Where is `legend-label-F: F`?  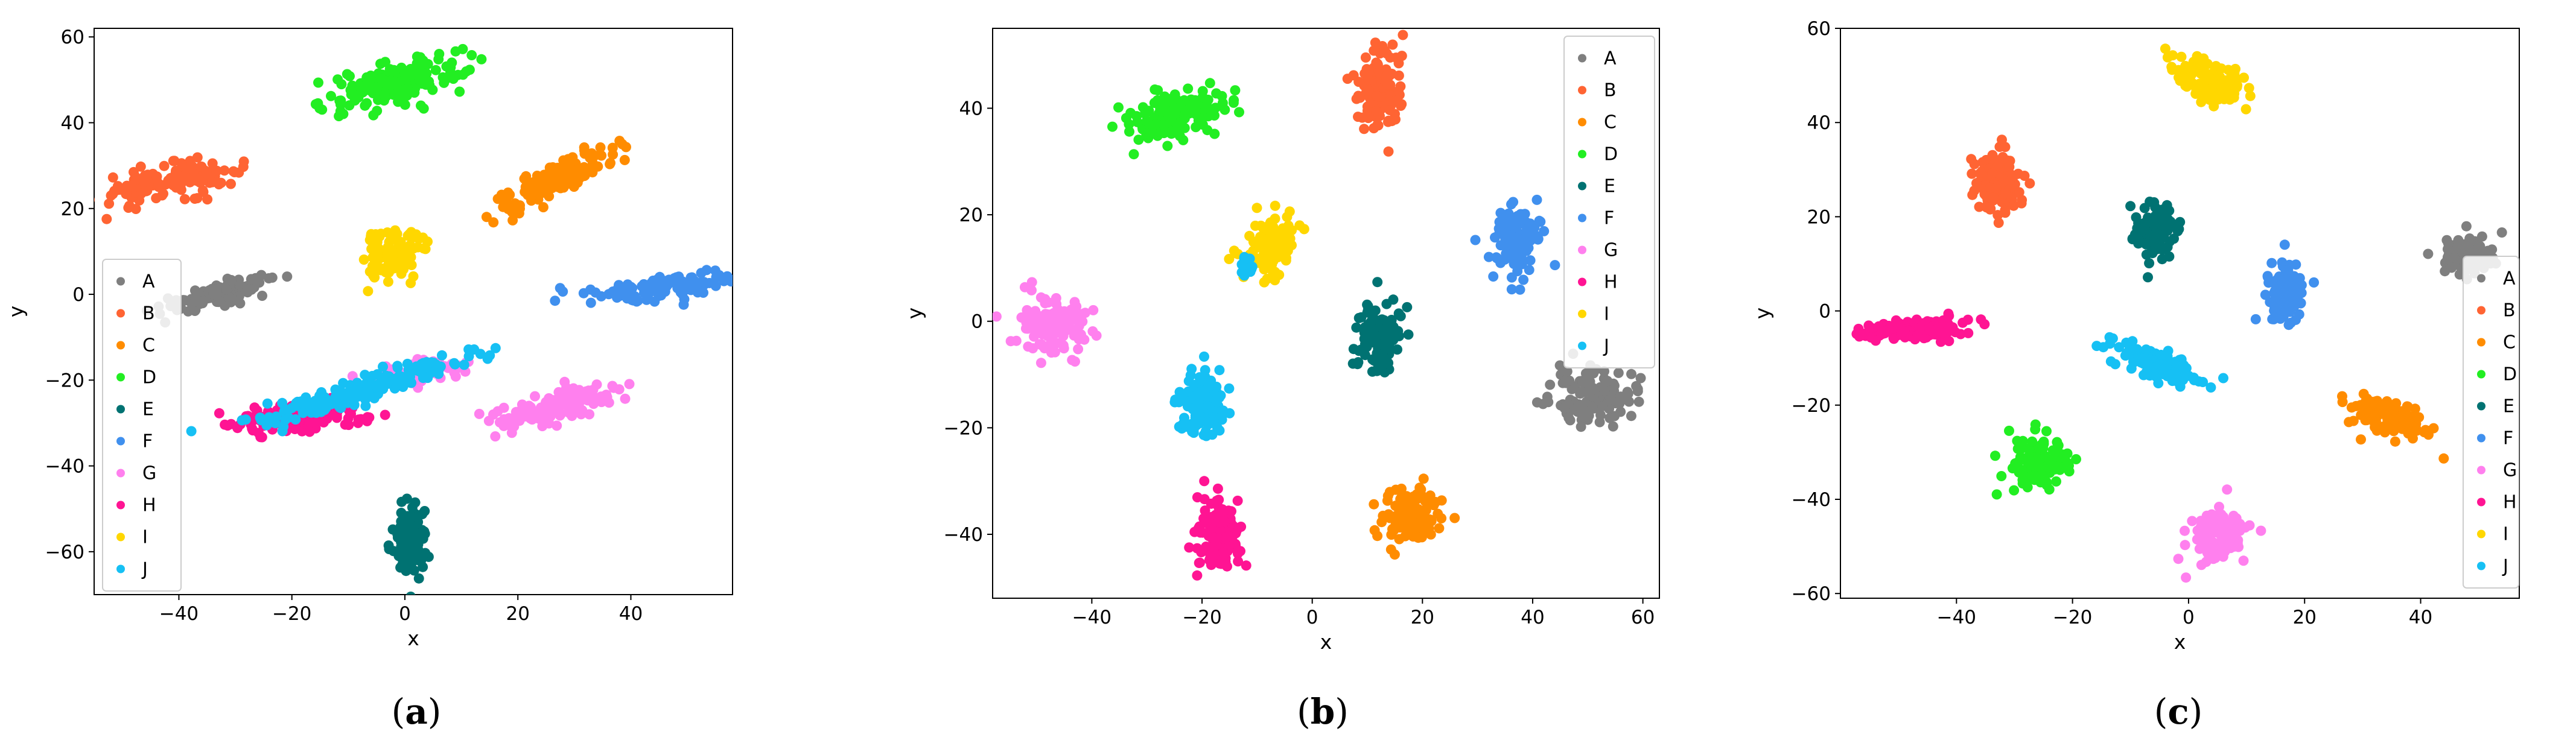 legend-label-F: F is located at coordinates (148, 441).